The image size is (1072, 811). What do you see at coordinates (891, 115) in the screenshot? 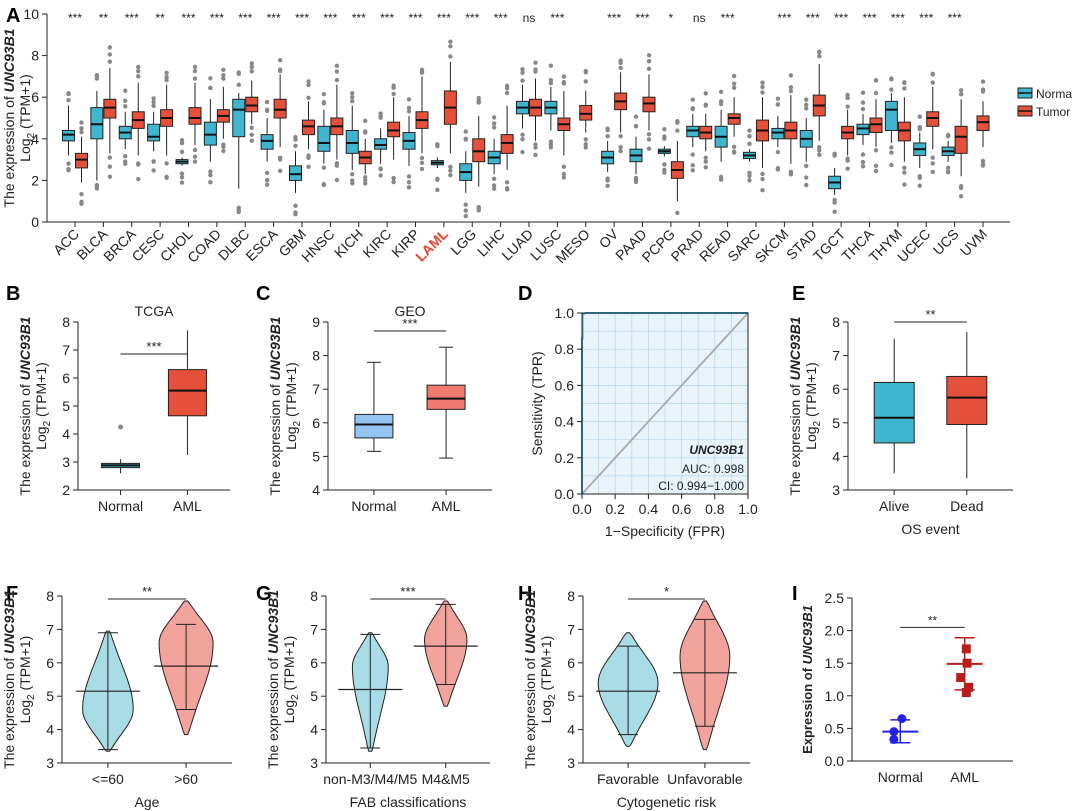
I see `thym-normal-box` at bounding box center [891, 115].